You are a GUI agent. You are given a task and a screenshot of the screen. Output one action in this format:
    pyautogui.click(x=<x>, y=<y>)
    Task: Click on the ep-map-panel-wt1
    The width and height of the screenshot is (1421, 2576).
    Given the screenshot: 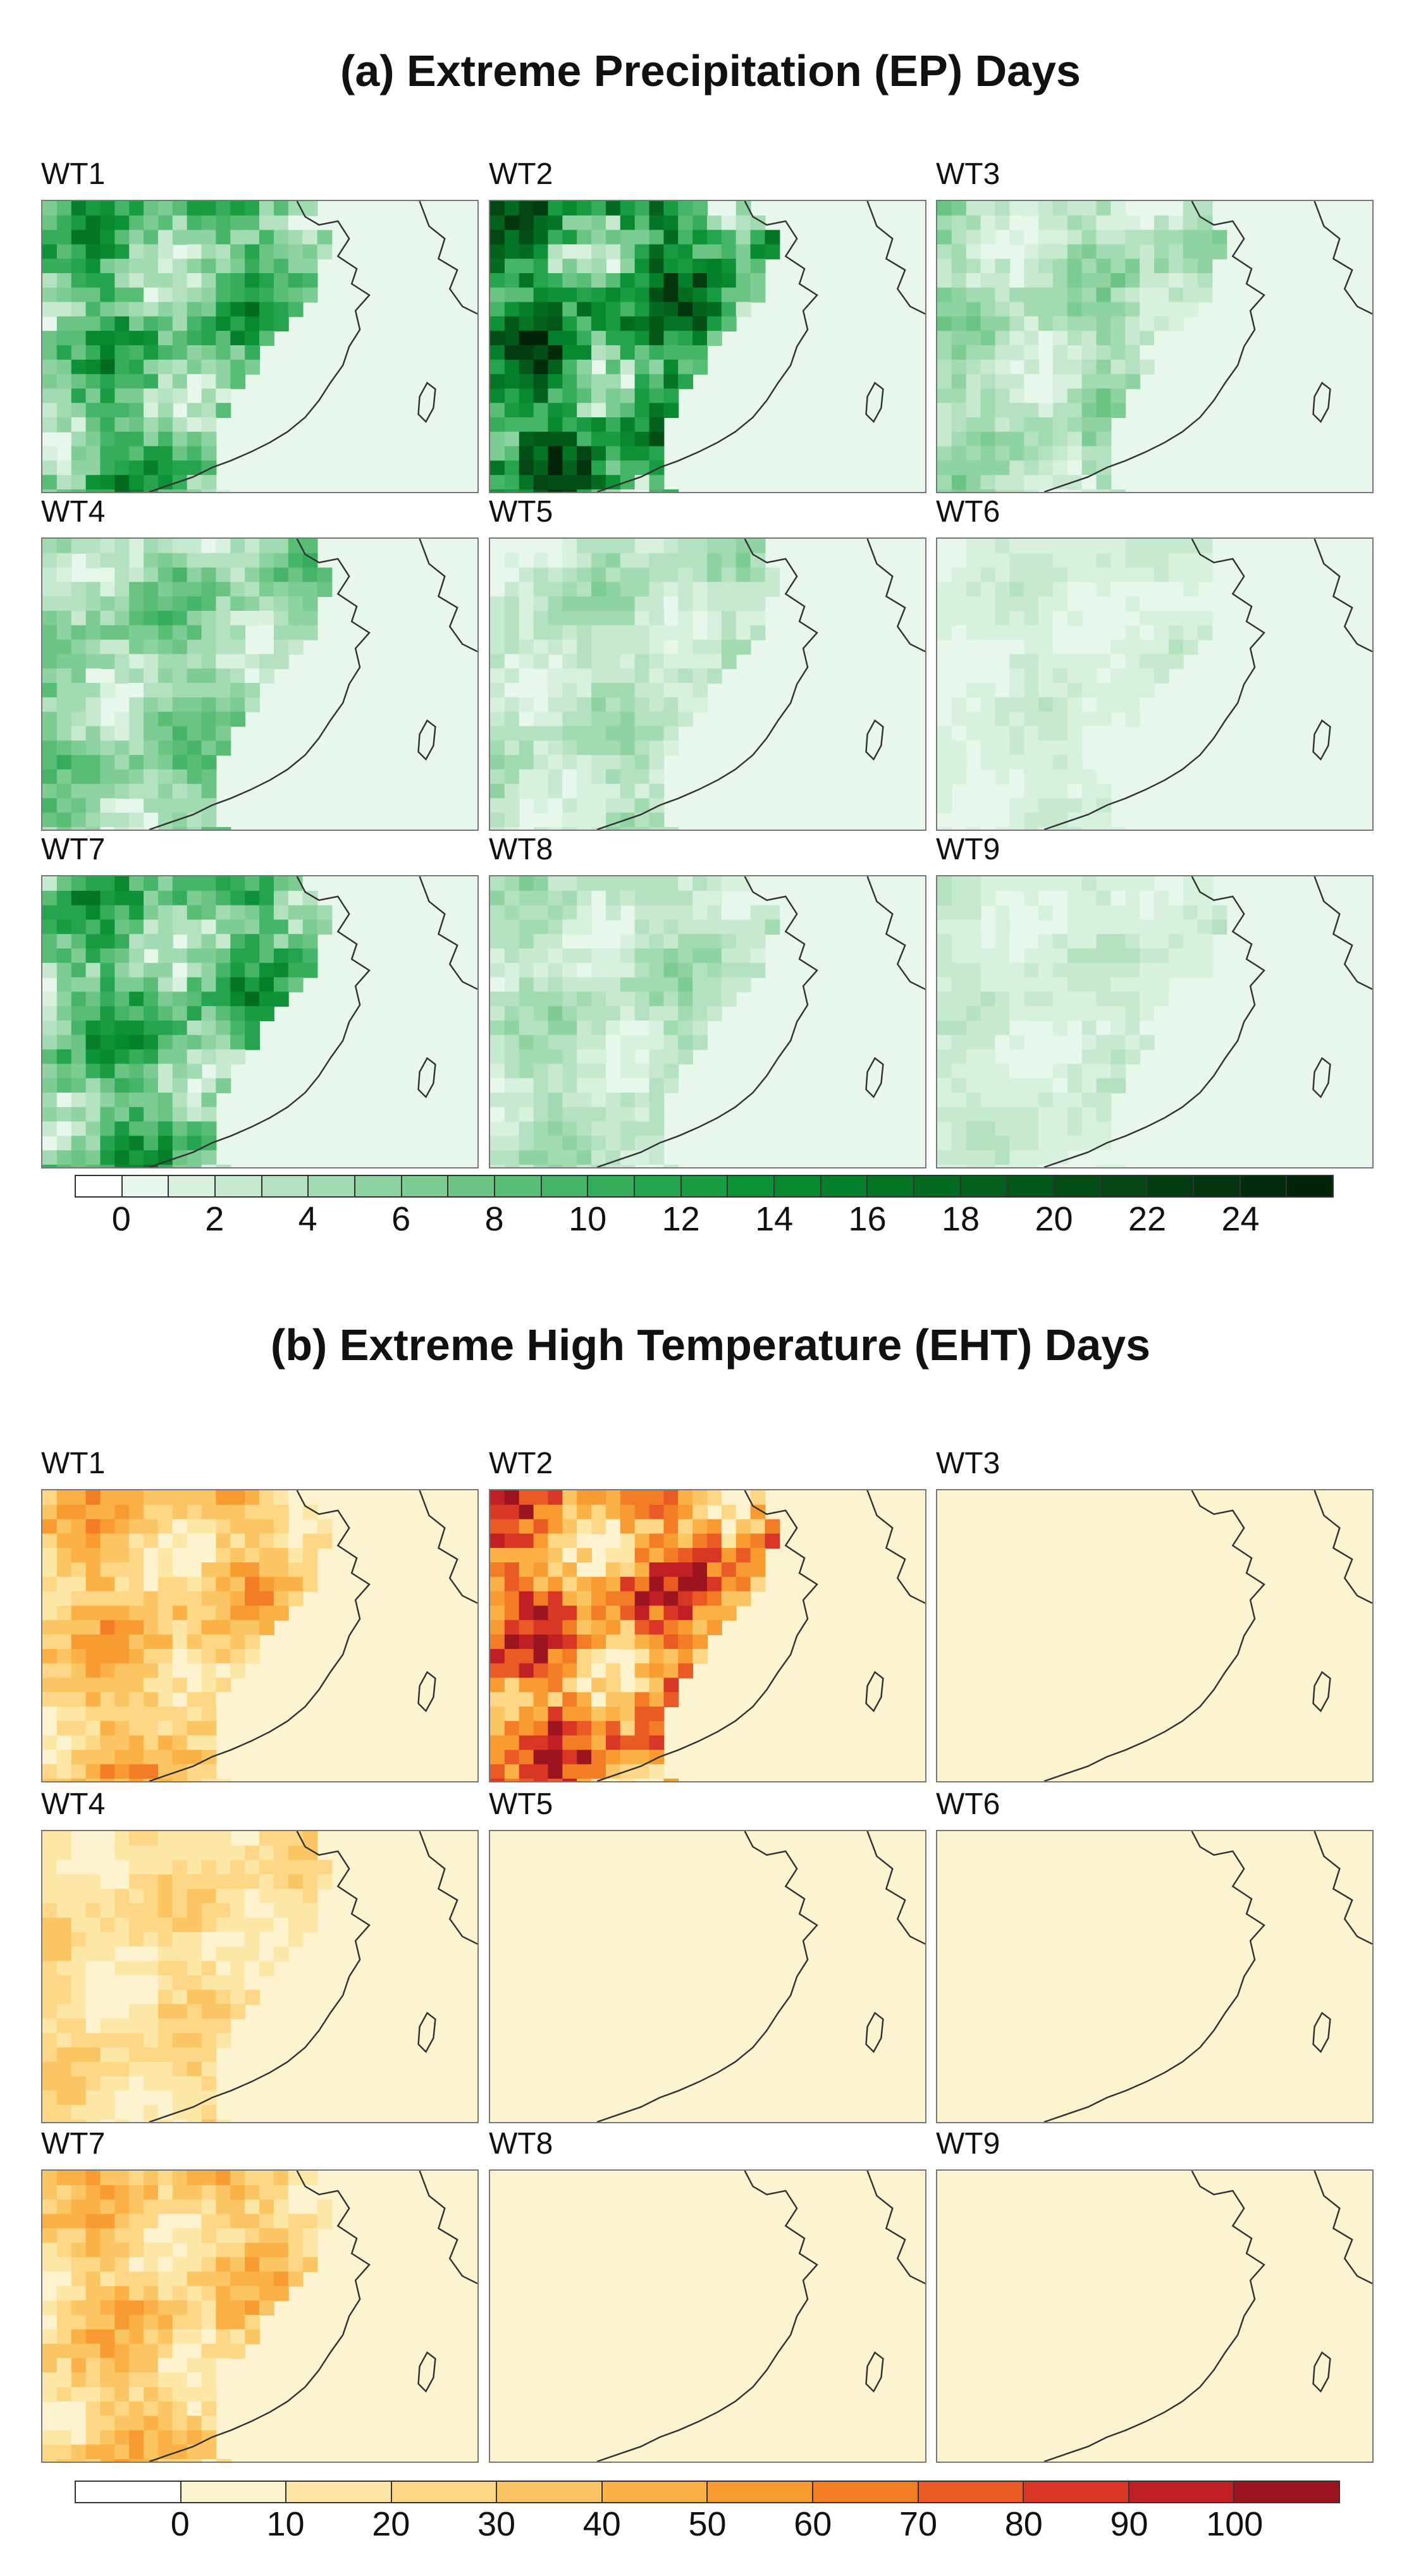 What is the action you would take?
    pyautogui.click(x=260, y=346)
    